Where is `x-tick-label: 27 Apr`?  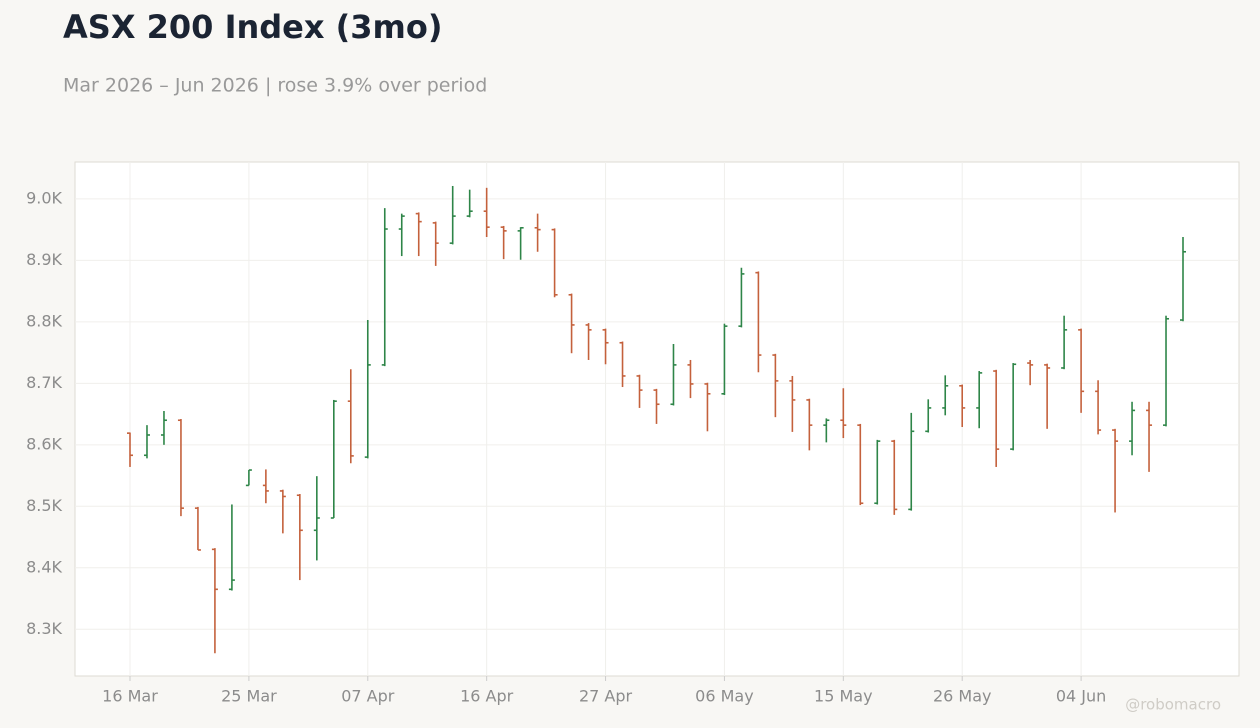 x-tick-label: 27 Apr is located at coordinates (606, 696).